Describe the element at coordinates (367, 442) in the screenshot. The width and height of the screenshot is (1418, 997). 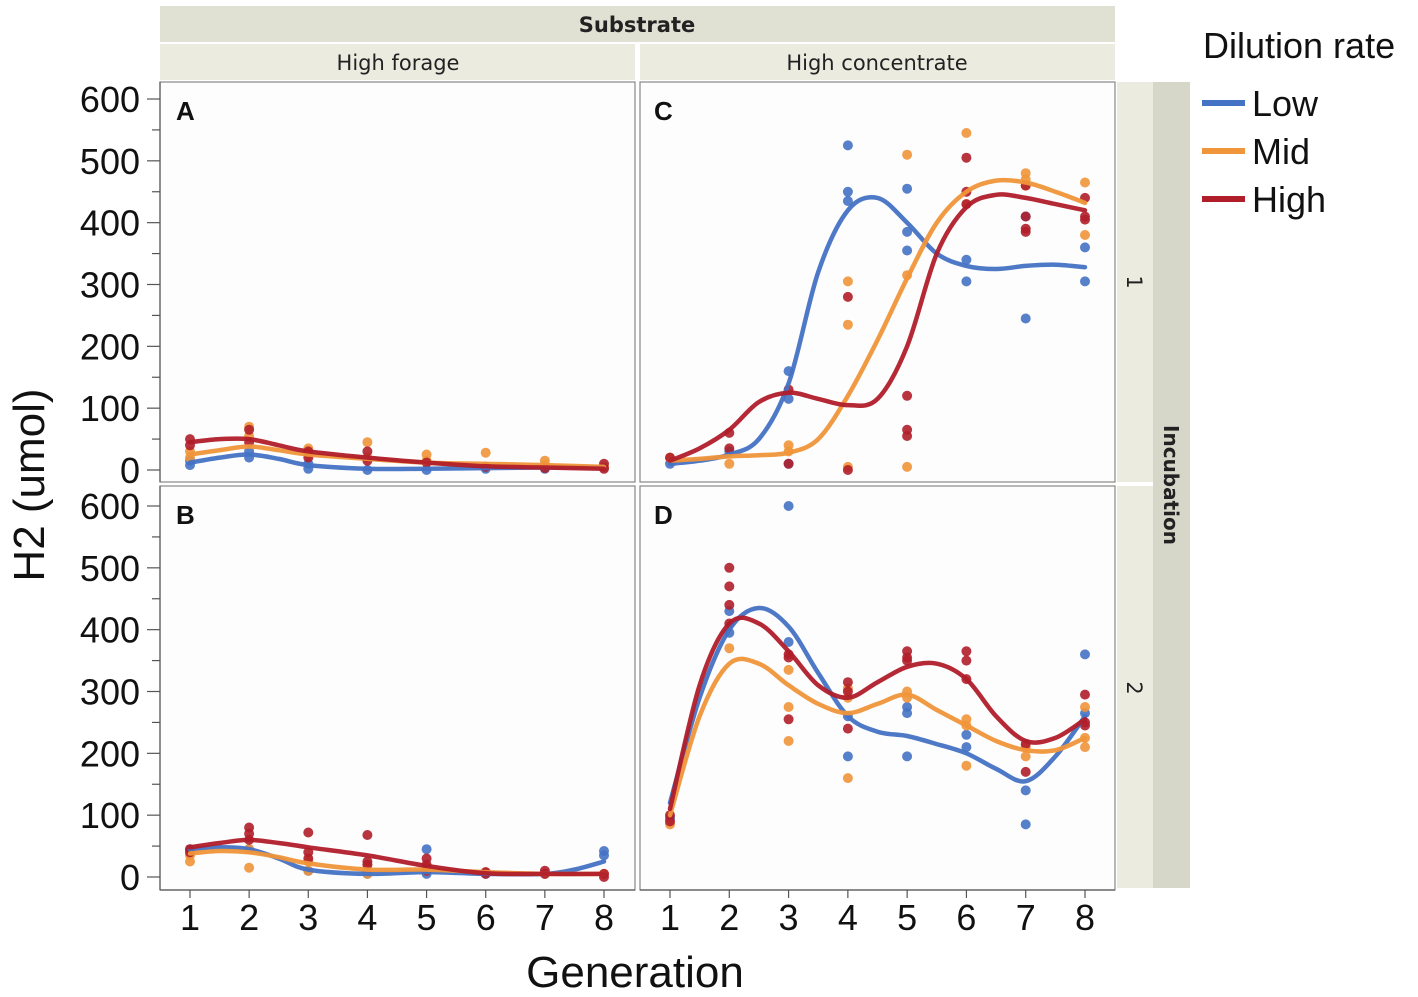
I see `data-point-a-mid` at that location.